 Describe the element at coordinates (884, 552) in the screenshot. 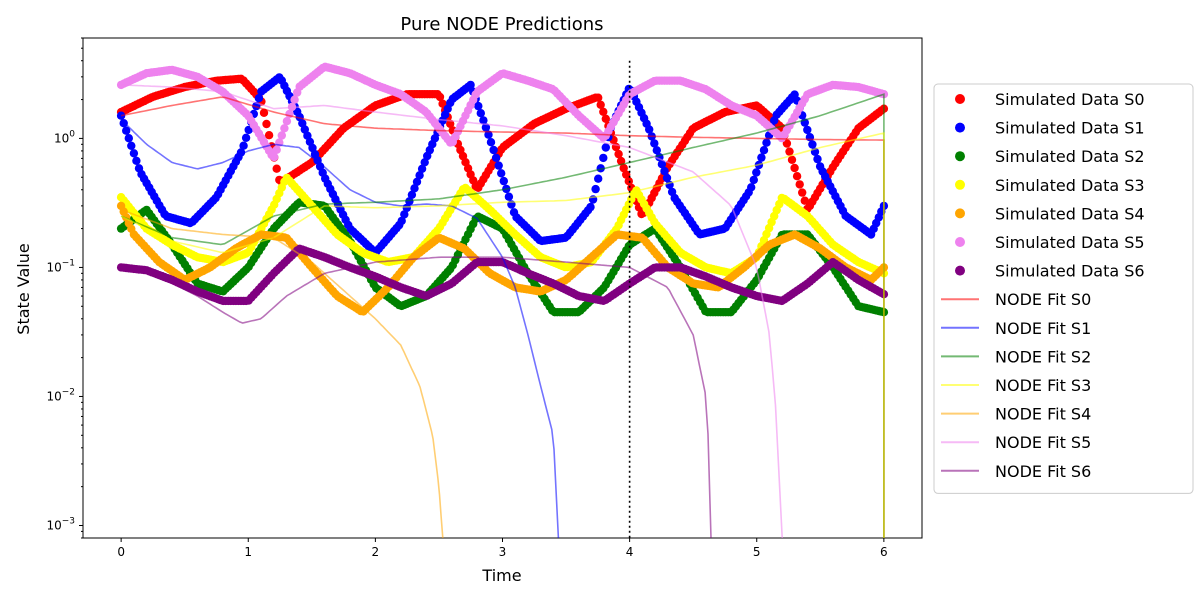

I see `x-tick-label: 6` at that location.